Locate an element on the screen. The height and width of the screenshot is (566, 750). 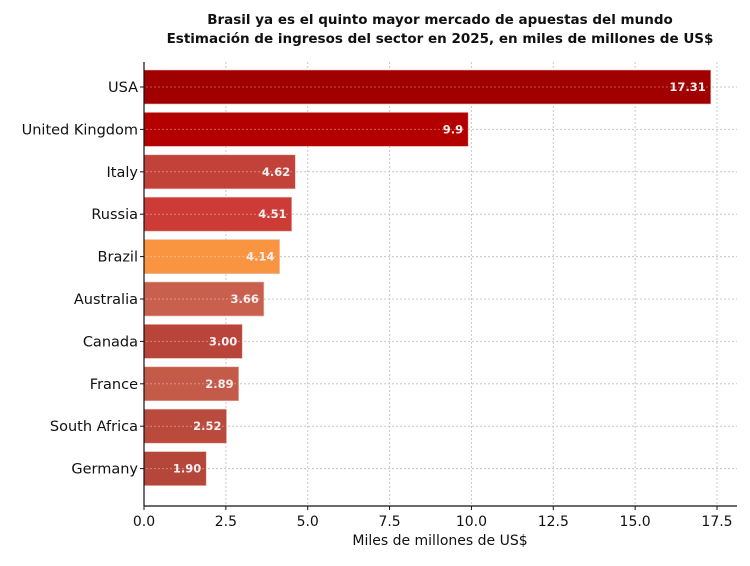
data-label: 2.89 is located at coordinates (219, 384).